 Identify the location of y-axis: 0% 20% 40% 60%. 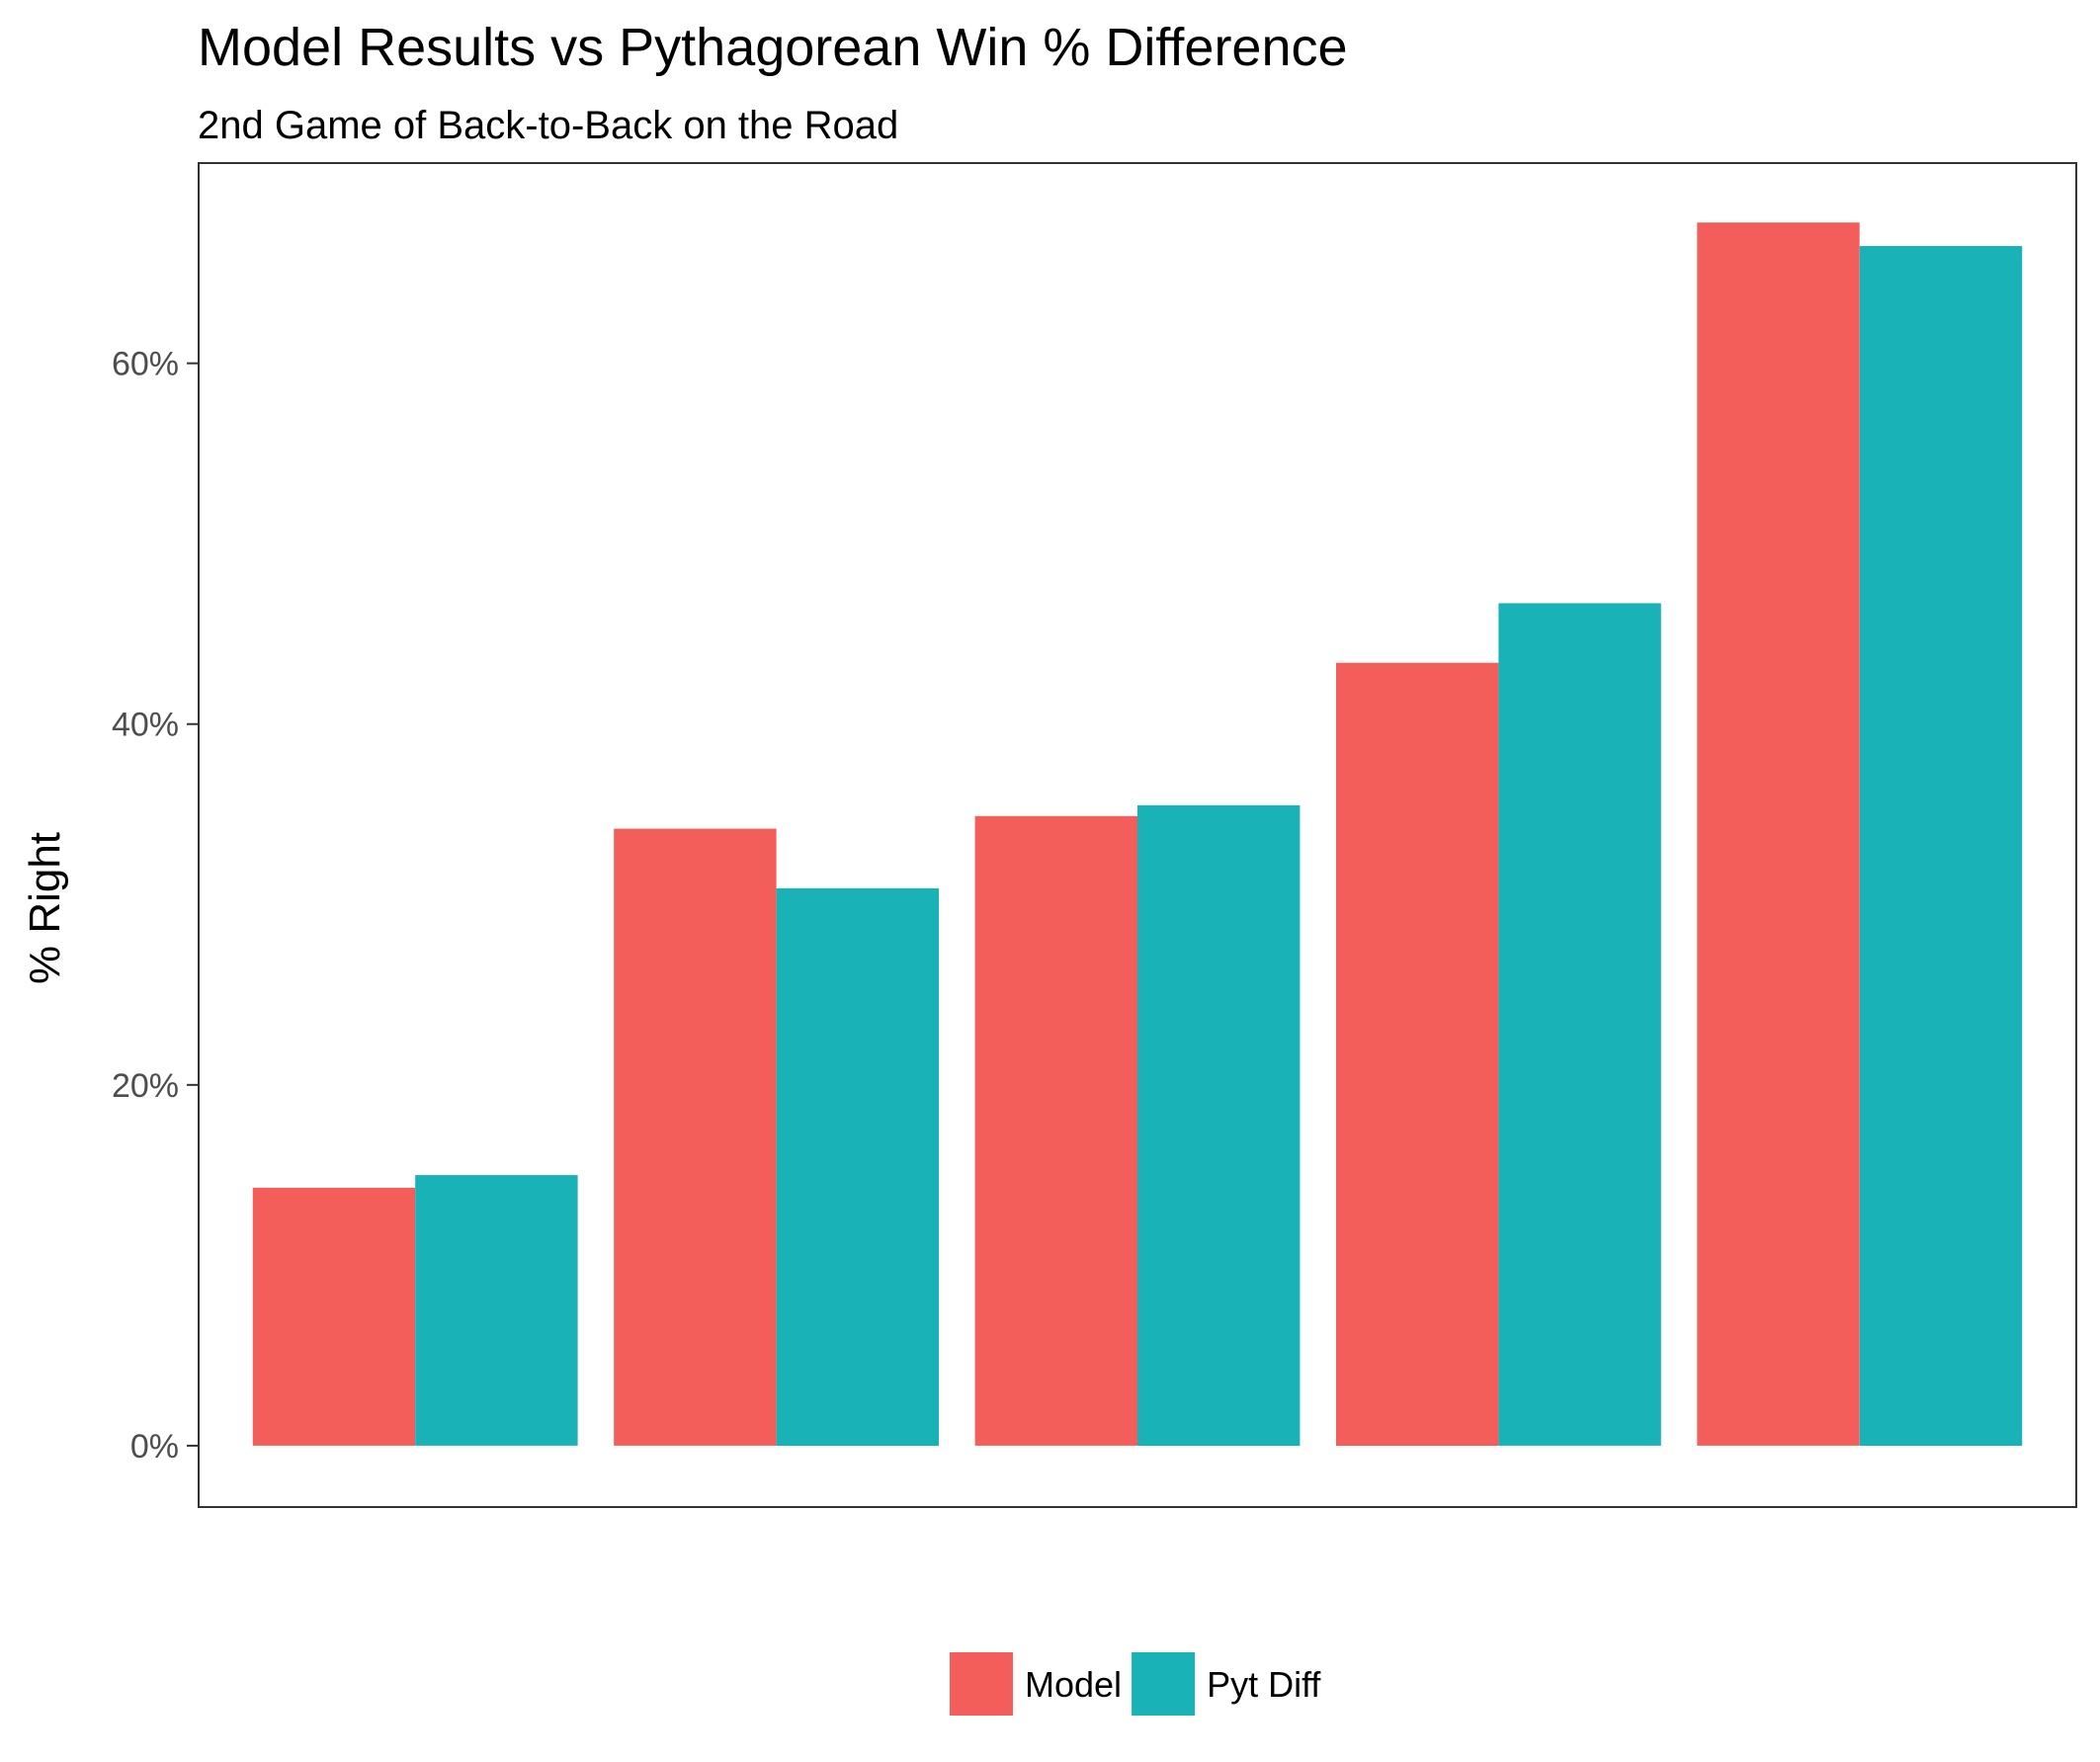
(155, 906).